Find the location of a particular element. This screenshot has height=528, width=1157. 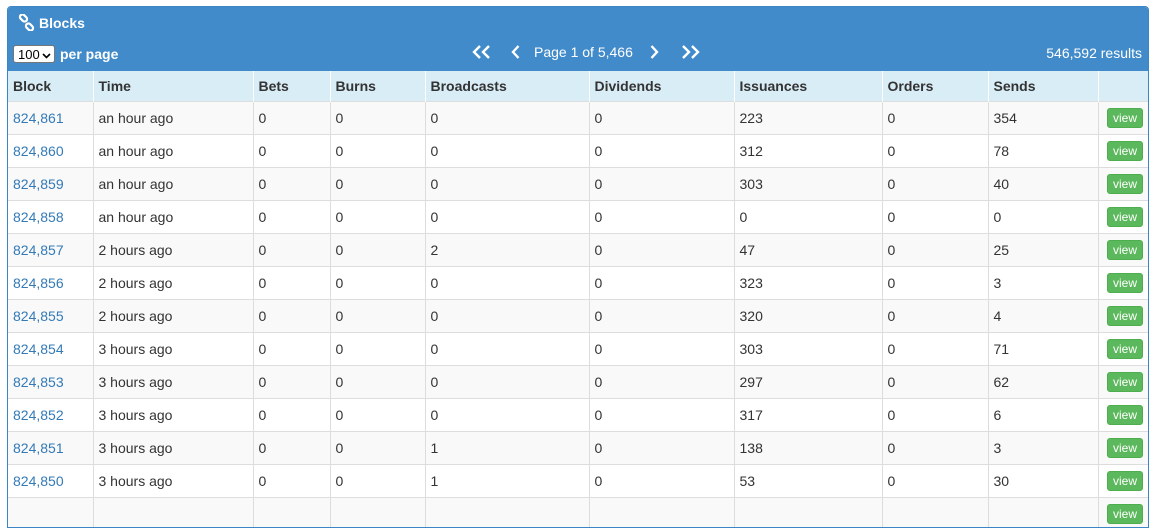

double-chevron-left-icon is located at coordinates (483, 52).